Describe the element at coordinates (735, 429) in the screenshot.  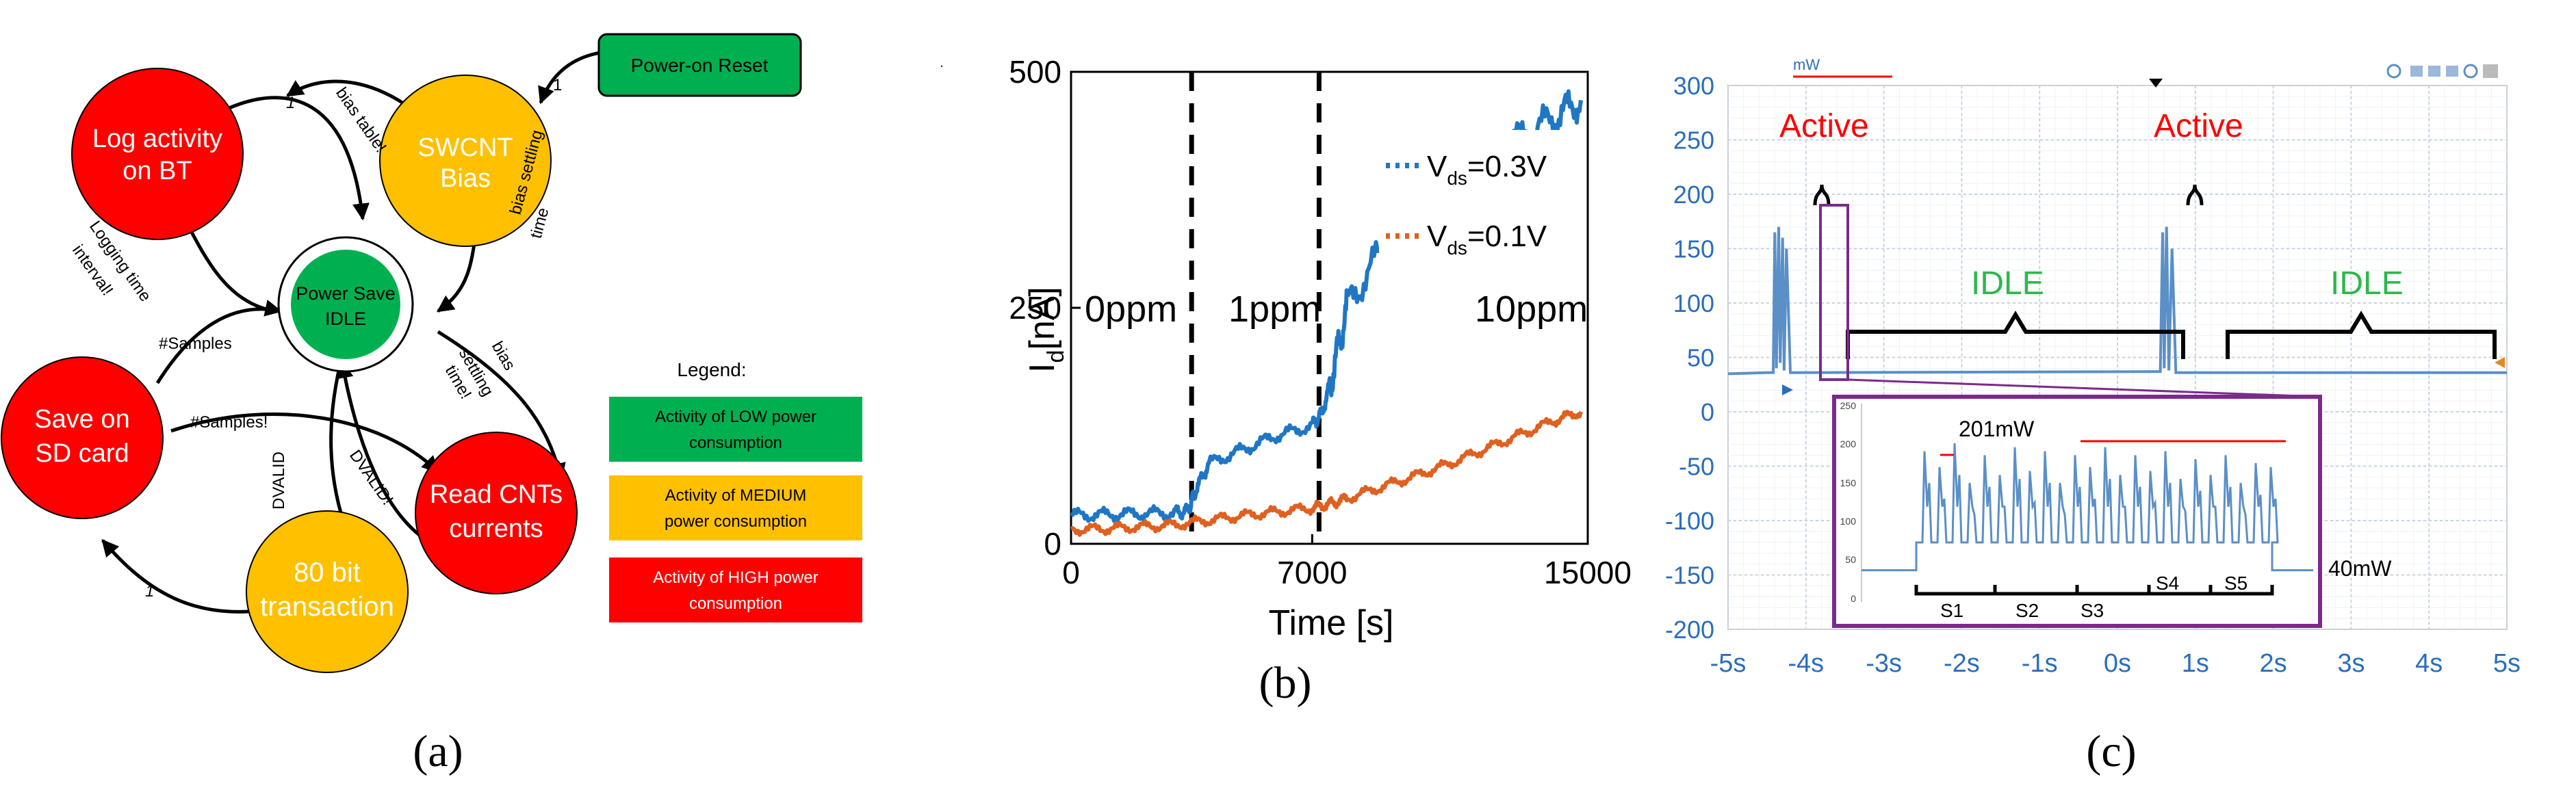
I see `legend-low` at that location.